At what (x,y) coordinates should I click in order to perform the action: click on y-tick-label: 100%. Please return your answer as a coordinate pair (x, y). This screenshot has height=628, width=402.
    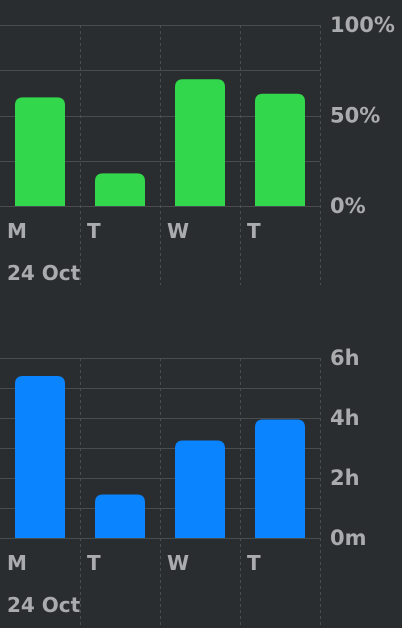
    Looking at the image, I should click on (362, 25).